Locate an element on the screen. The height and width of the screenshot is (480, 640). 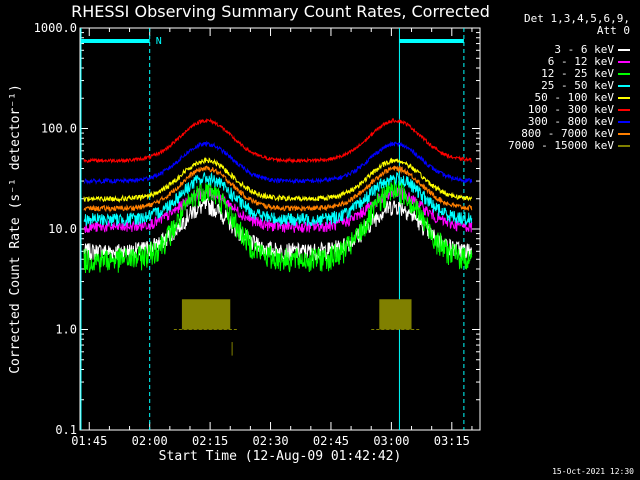
y-tick-label: 0.1 is located at coordinates (66, 430).